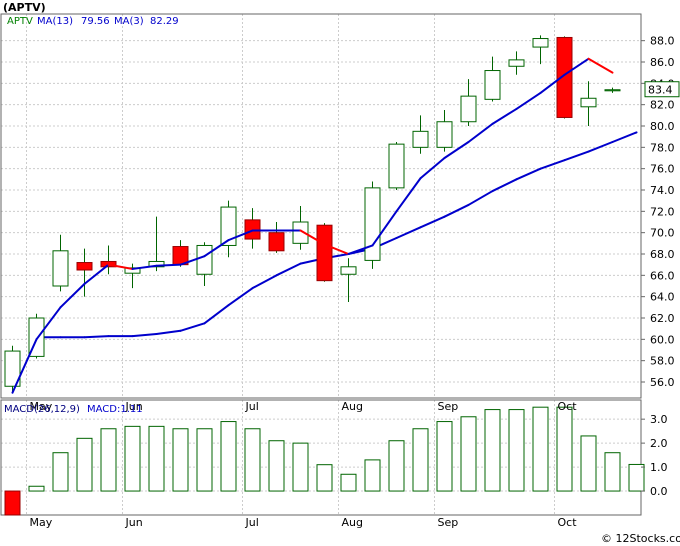 Image resolution: width=680 pixels, height=546 pixels. I want to click on price-y-tick-label: 74.0, so click(662, 190).